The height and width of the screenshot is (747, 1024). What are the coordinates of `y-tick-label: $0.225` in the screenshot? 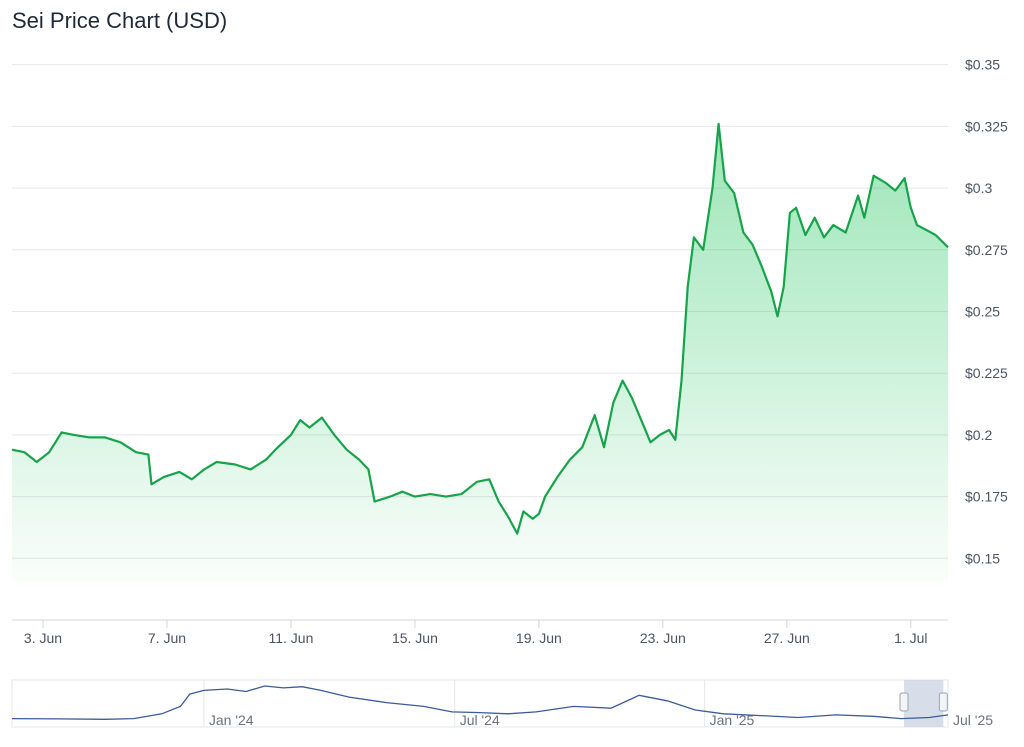 It's located at (986, 373).